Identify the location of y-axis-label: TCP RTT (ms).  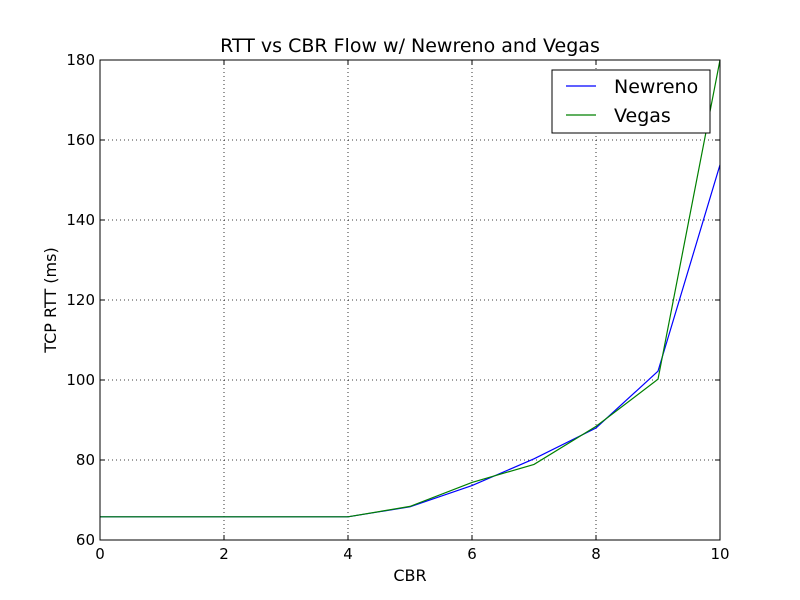
(50, 300).